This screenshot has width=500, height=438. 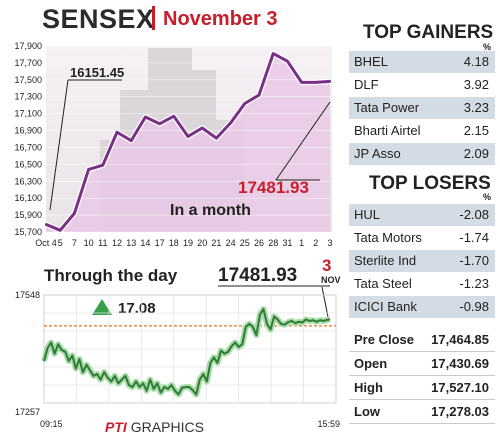 What do you see at coordinates (422, 154) in the screenshot?
I see `gainer-row: JP Asso 2.09` at bounding box center [422, 154].